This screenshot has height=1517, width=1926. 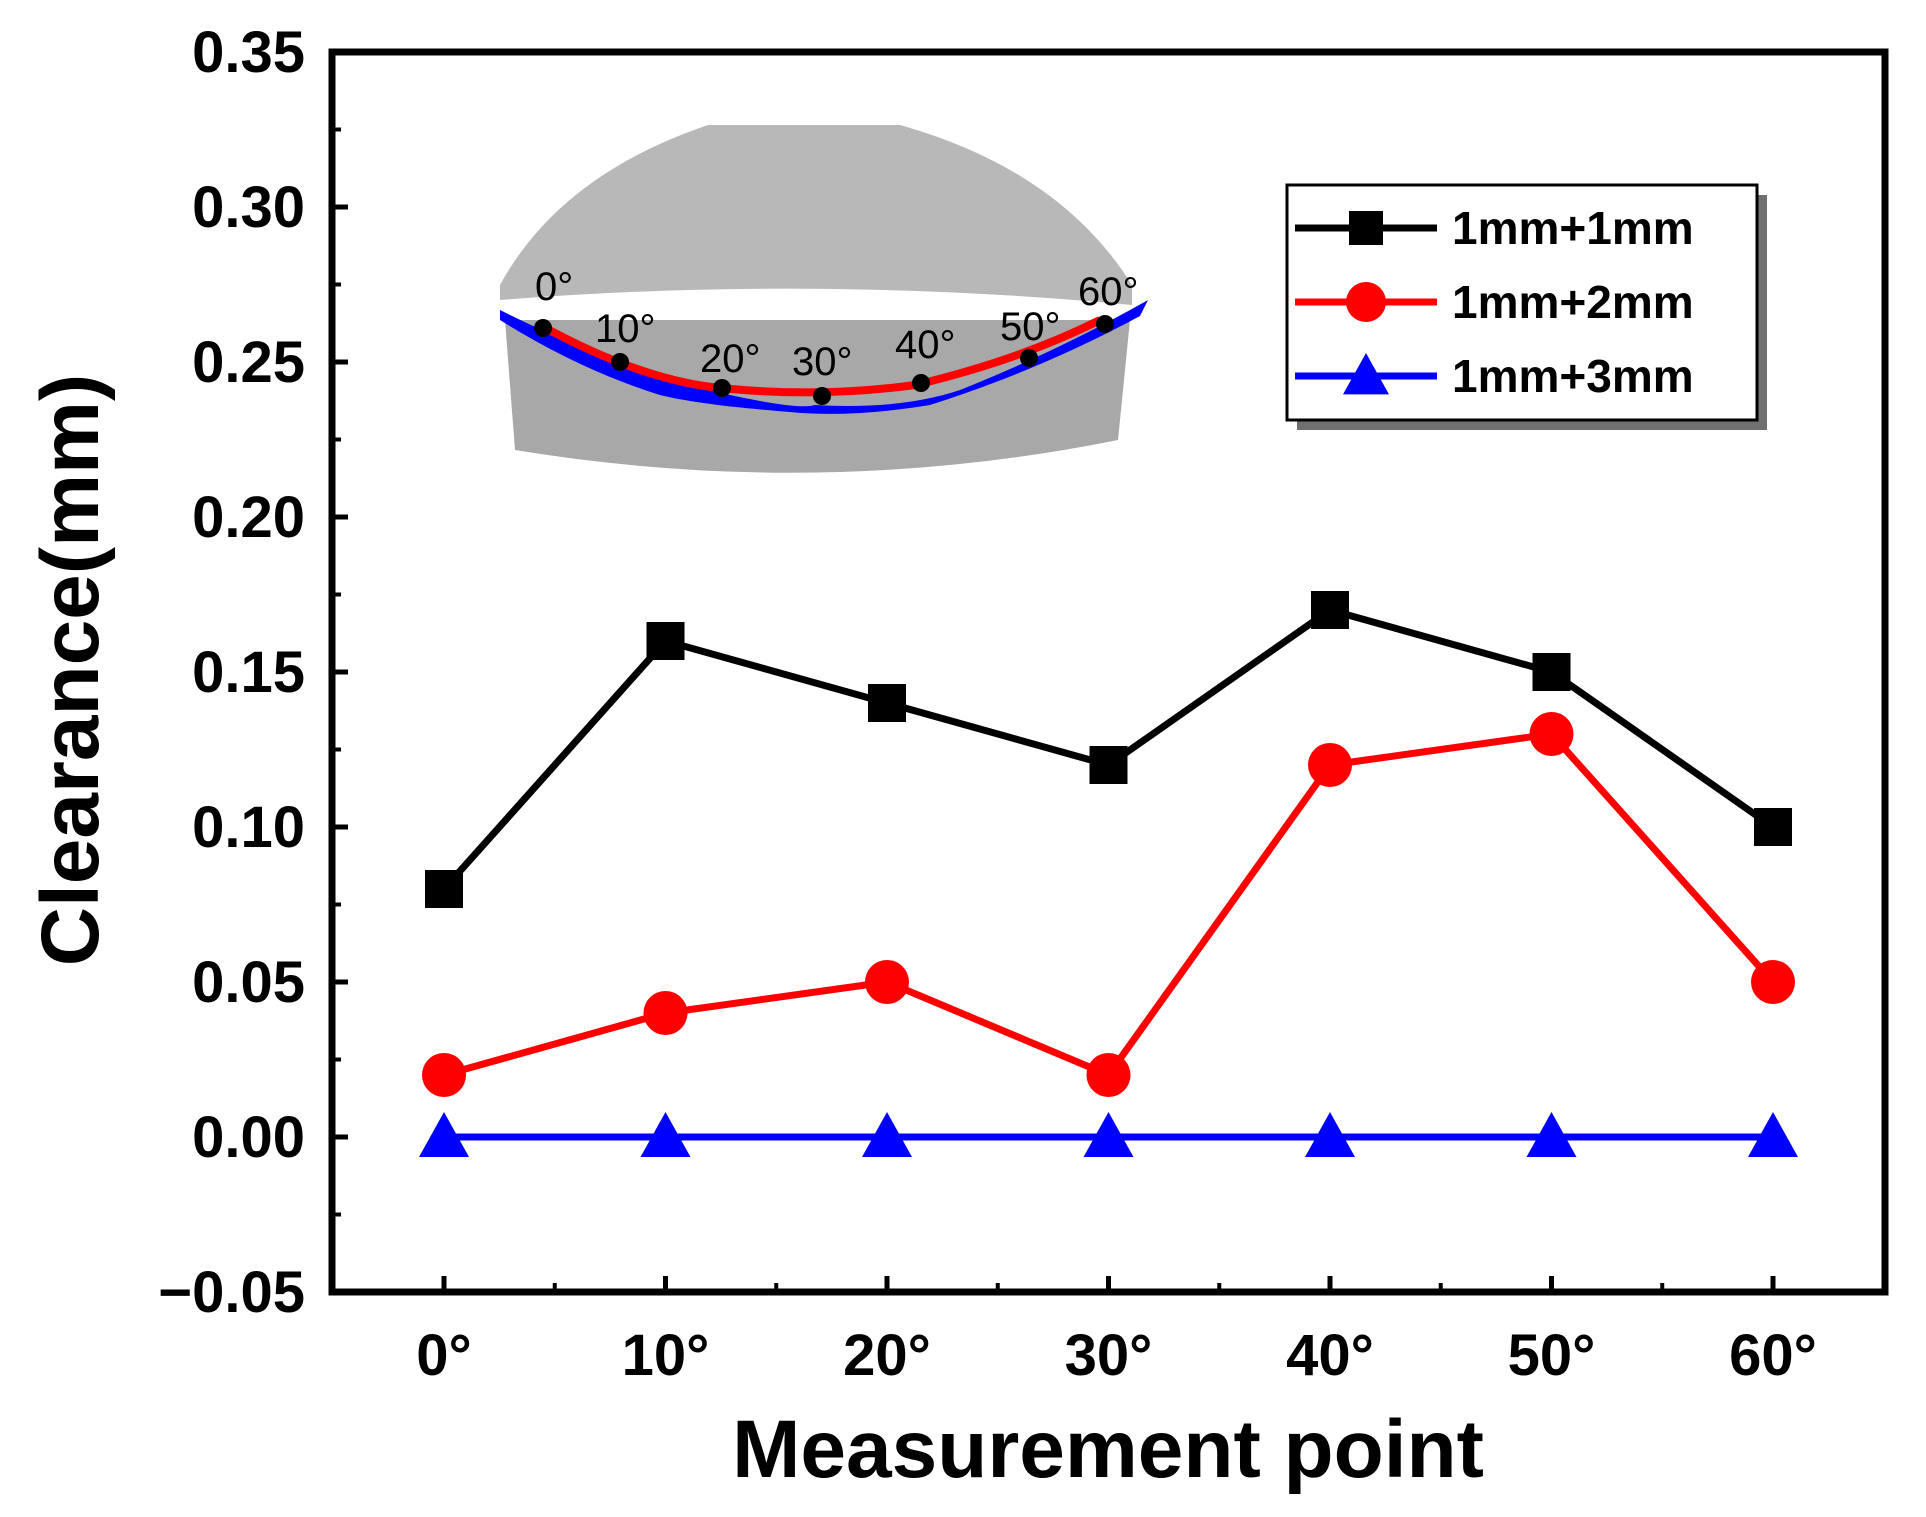 What do you see at coordinates (443, 1355) in the screenshot?
I see `x-tick-label: 0°` at bounding box center [443, 1355].